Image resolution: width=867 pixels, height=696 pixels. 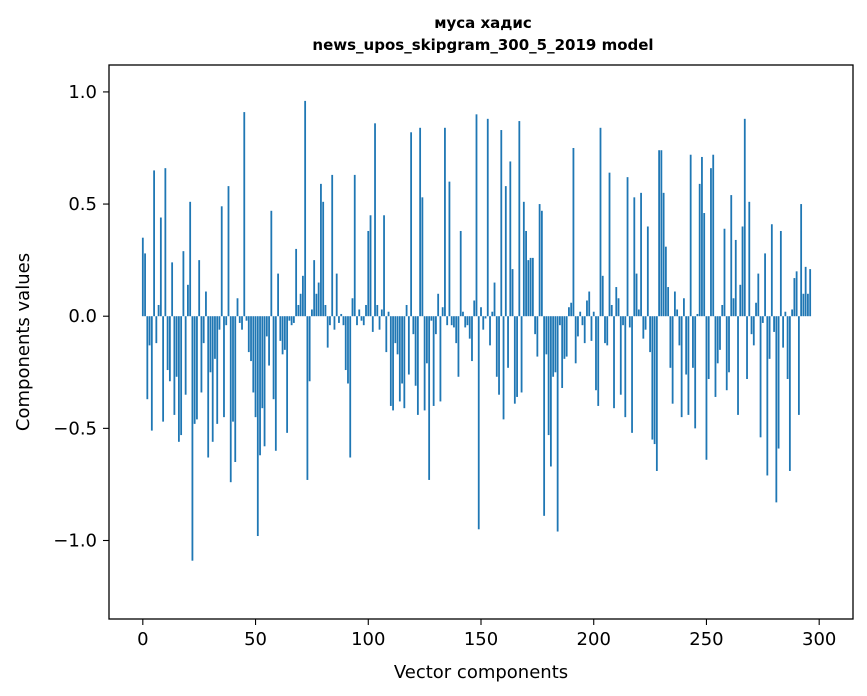 I want to click on x-tick-label: 50, so click(x=255, y=639).